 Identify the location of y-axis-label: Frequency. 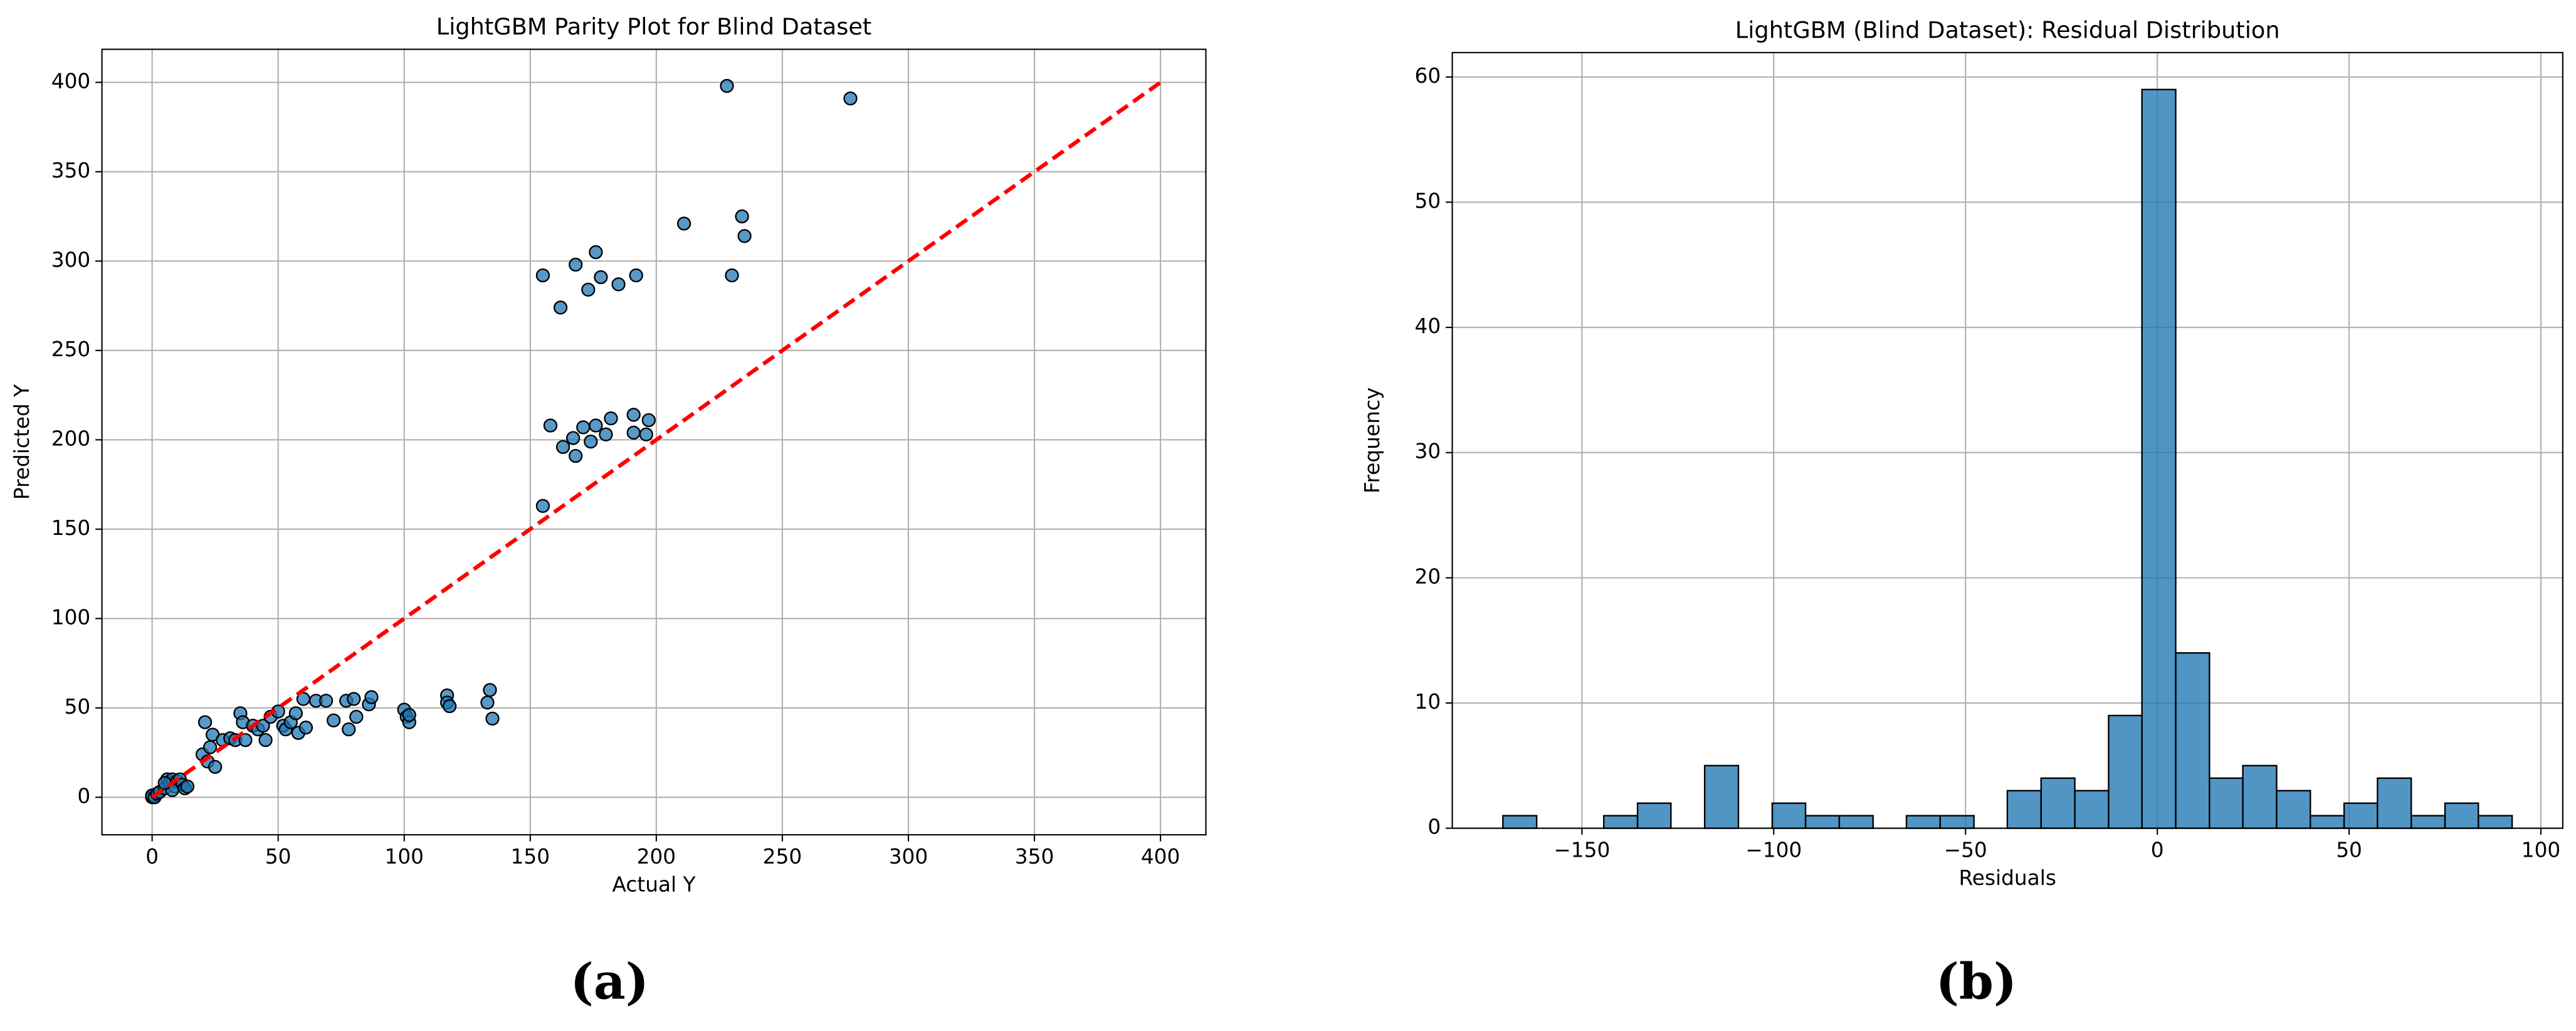
(1372, 441).